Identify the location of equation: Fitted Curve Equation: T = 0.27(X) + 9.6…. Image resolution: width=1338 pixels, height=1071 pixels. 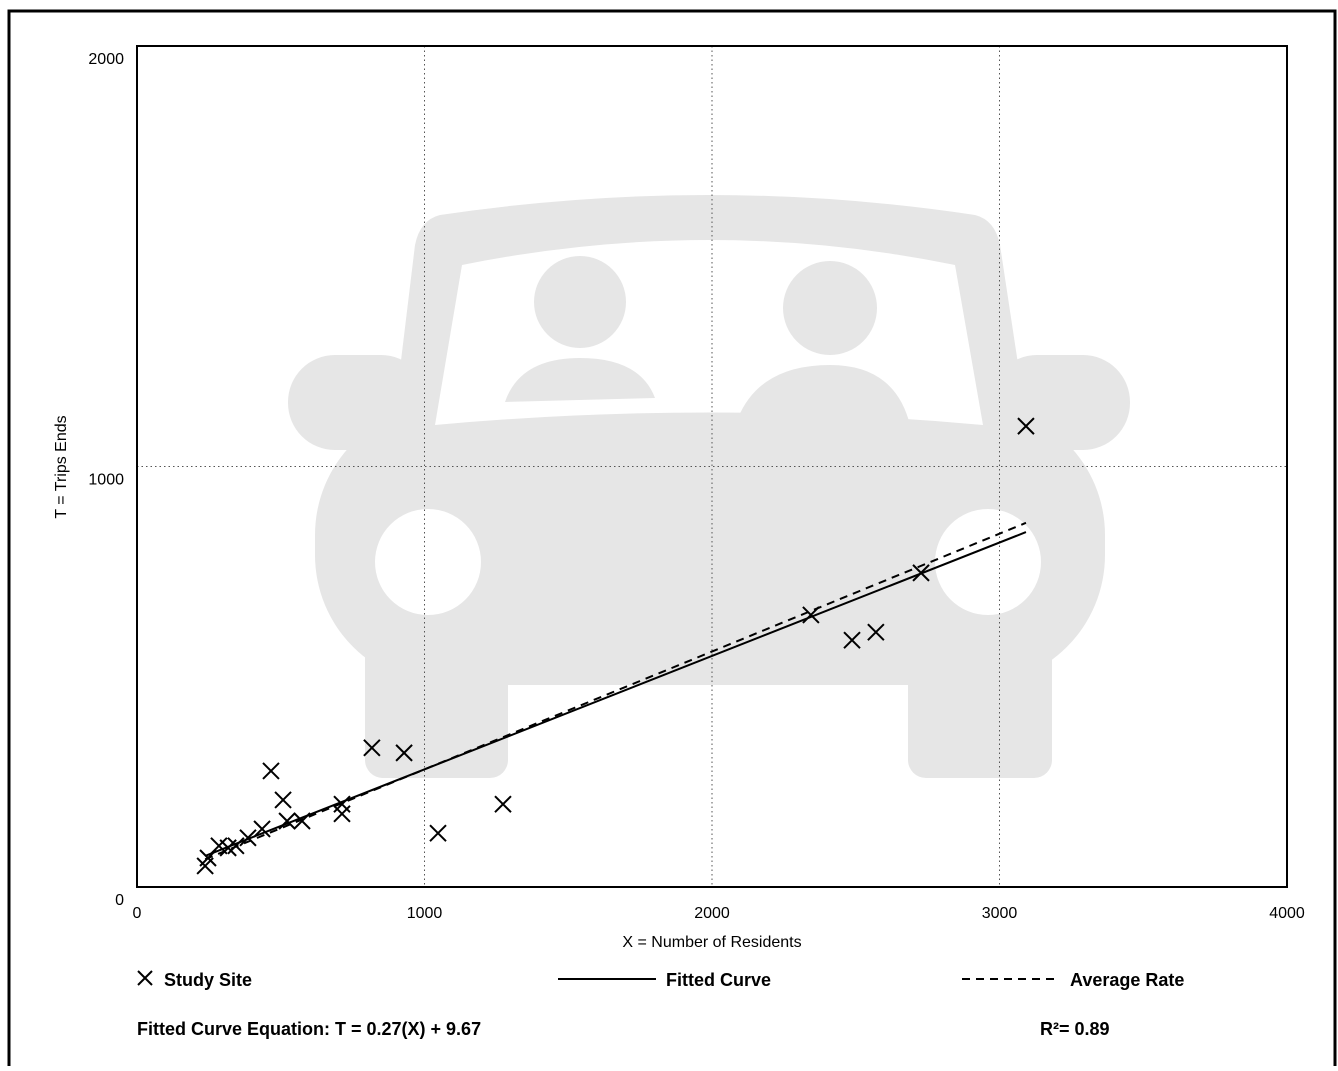
(309, 1029).